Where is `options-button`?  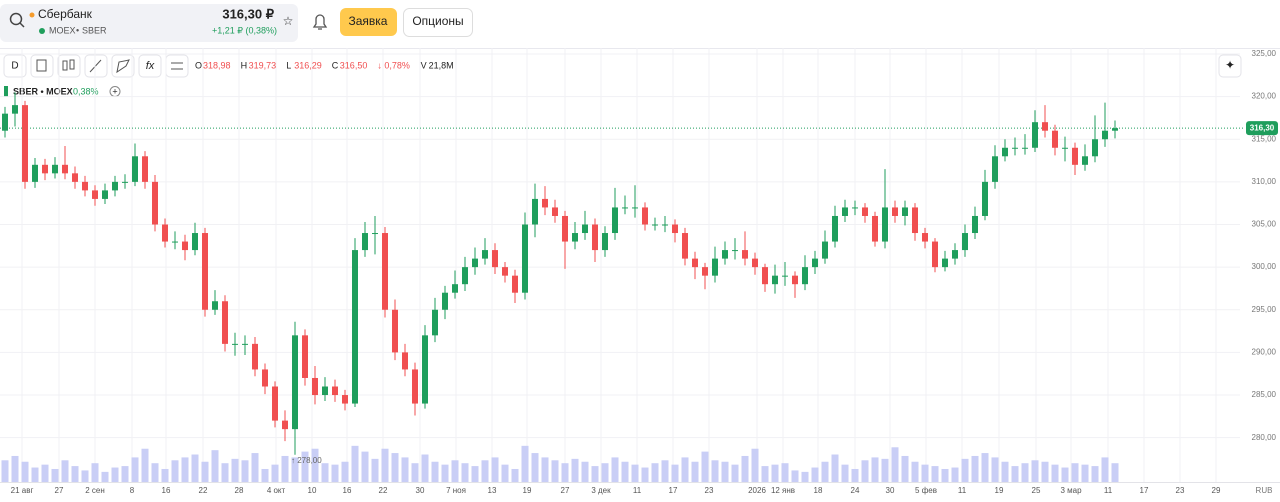 options-button is located at coordinates (438, 22).